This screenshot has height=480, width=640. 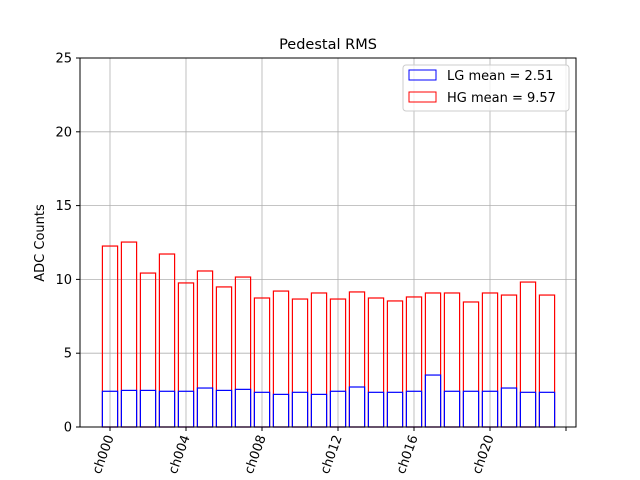 What do you see at coordinates (332, 454) in the screenshot?
I see `x-tick-label: ch012` at bounding box center [332, 454].